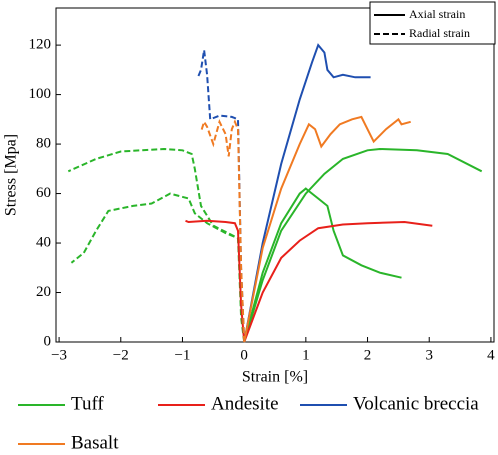 This screenshot has width=498, height=455. Describe the element at coordinates (437, 14) in the screenshot. I see `style-legend-label: Axial strain` at that location.